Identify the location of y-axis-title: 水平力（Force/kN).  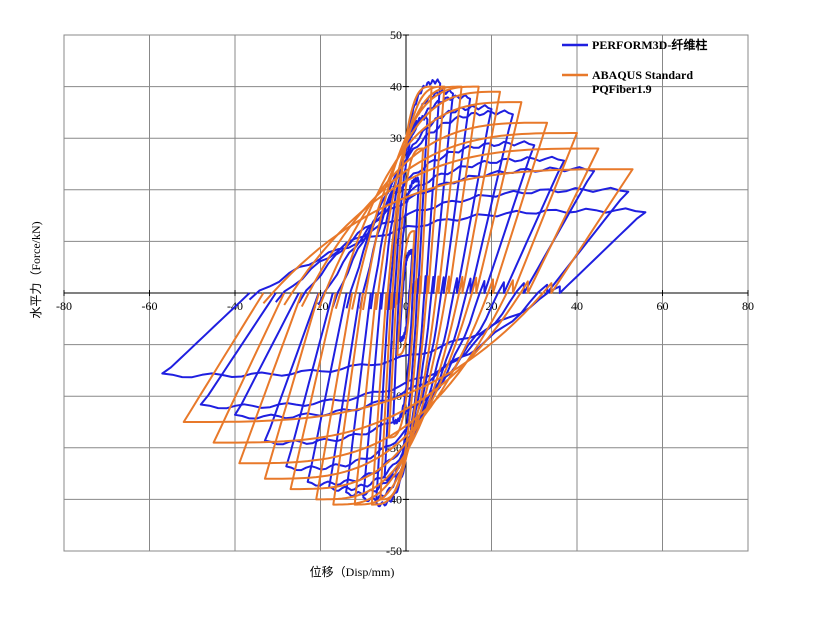
(36, 269).